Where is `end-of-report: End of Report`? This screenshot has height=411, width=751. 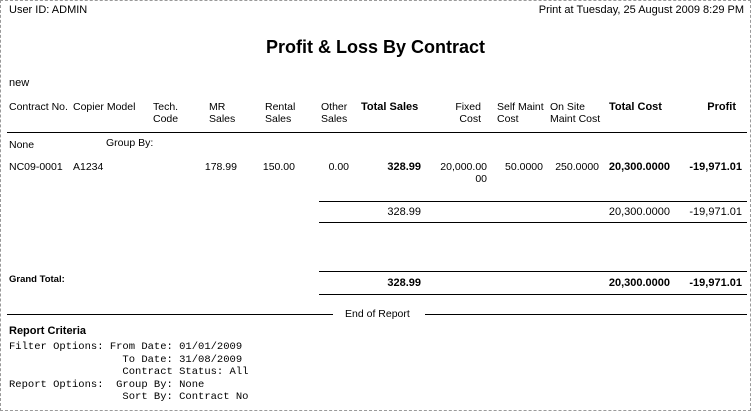 end-of-report: End of Report is located at coordinates (377, 314).